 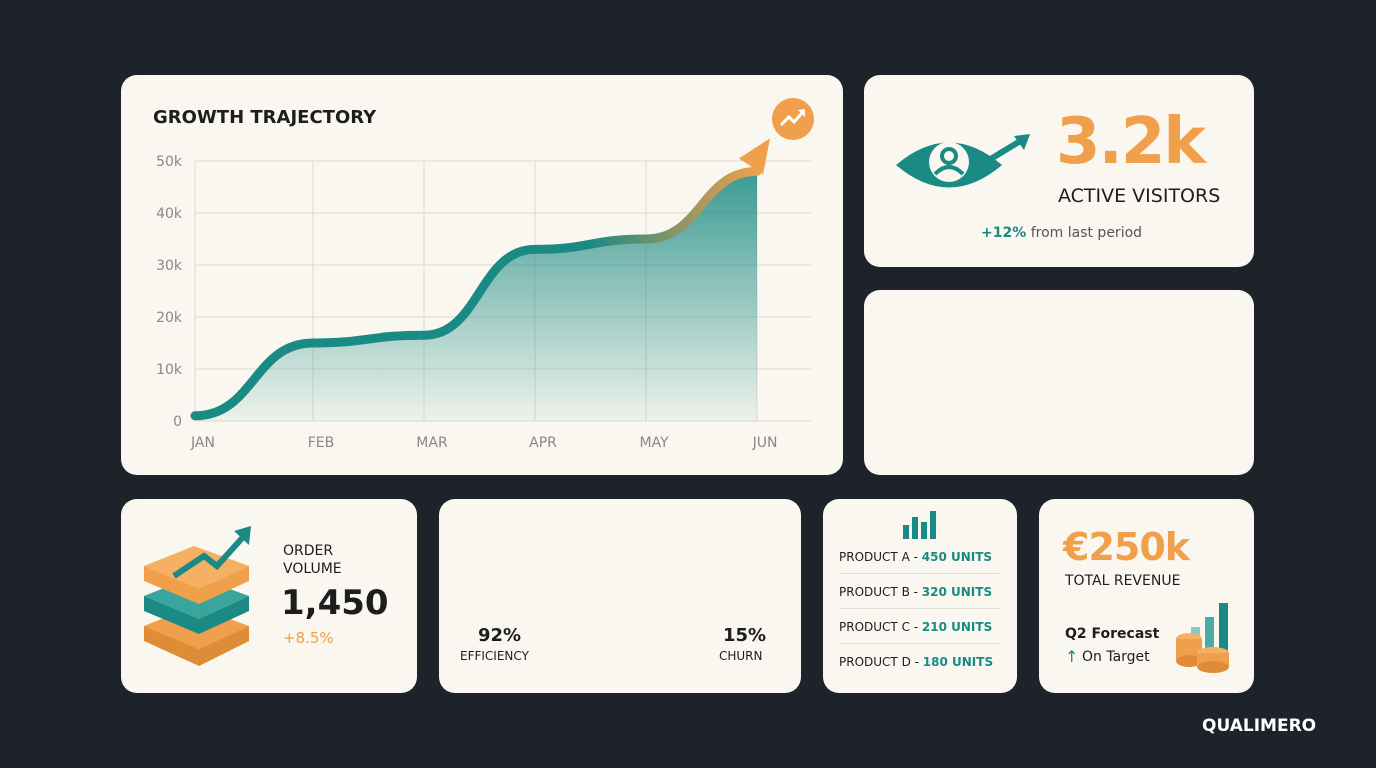 What do you see at coordinates (169, 214) in the screenshot?
I see `y-tick-label: 40k` at bounding box center [169, 214].